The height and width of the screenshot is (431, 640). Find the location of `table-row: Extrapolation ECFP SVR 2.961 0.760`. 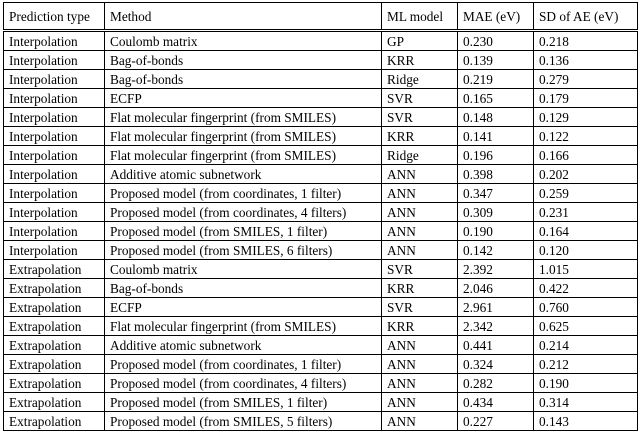

table-row: Extrapolation ECFP SVR 2.961 0.760 is located at coordinates (320, 307).